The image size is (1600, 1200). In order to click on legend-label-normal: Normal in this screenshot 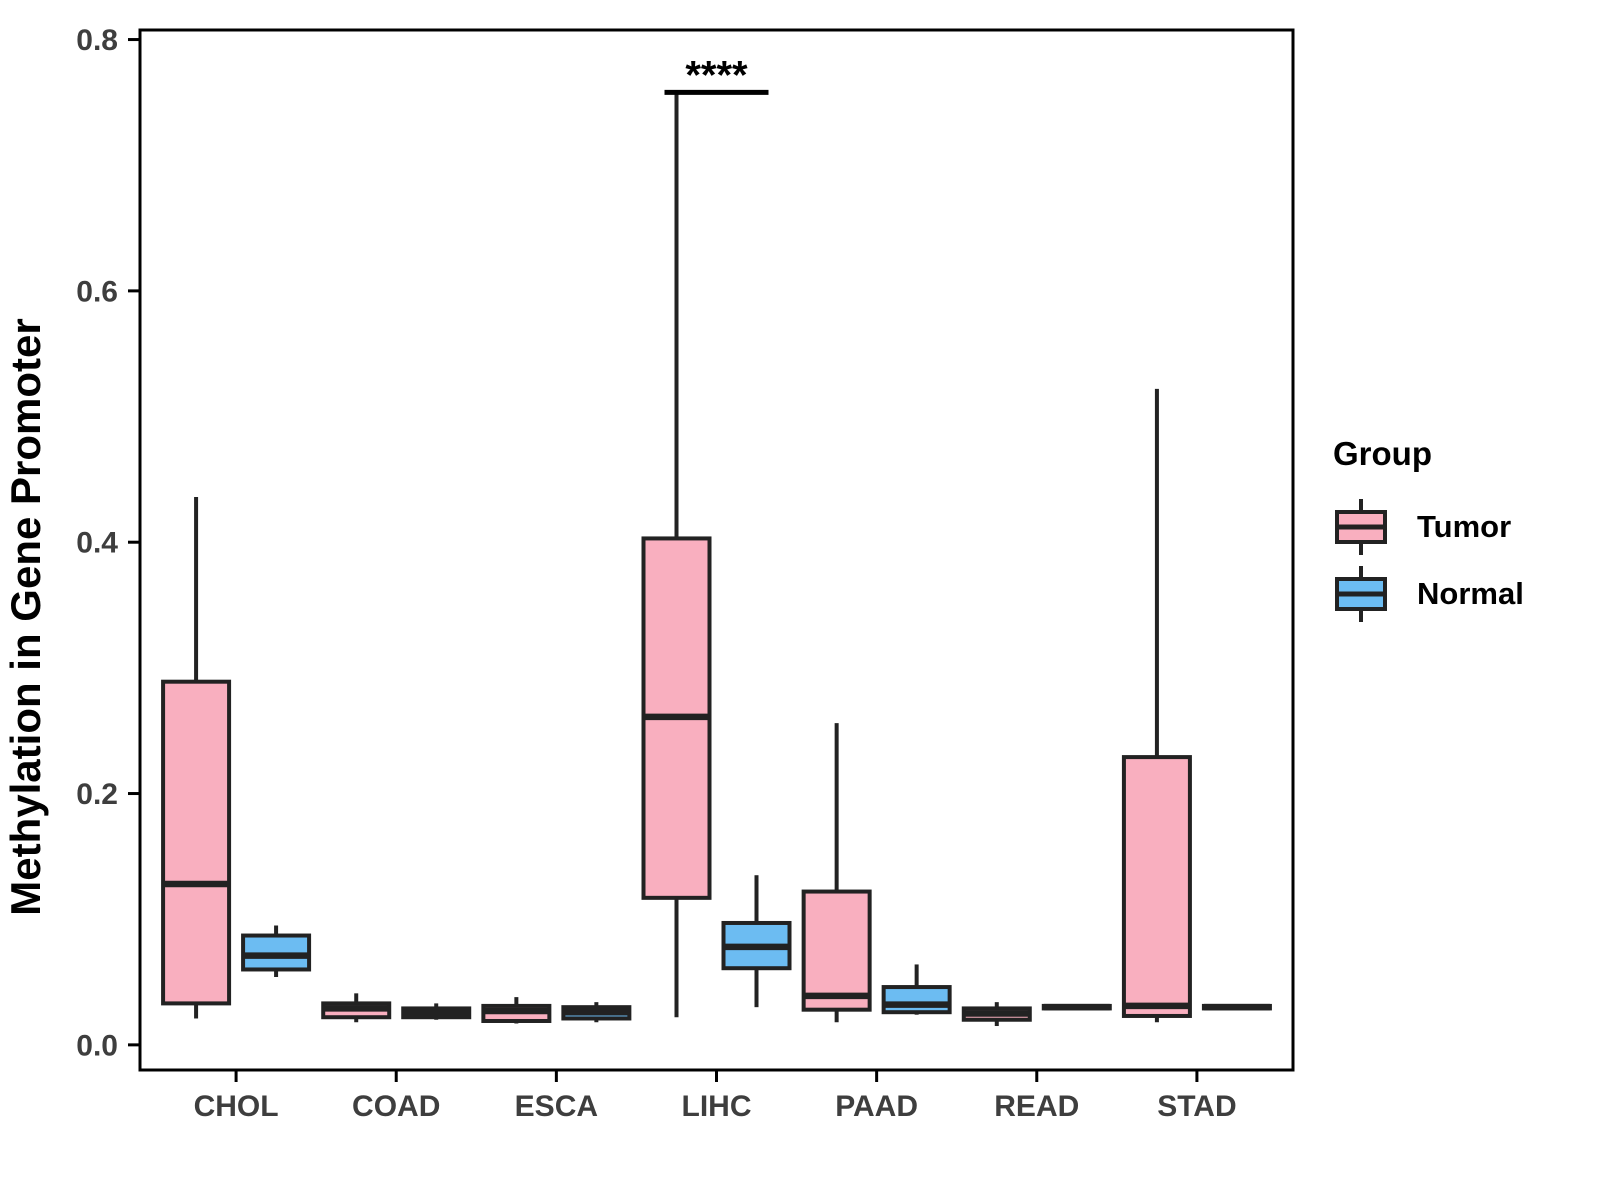, I will do `click(1470, 593)`.